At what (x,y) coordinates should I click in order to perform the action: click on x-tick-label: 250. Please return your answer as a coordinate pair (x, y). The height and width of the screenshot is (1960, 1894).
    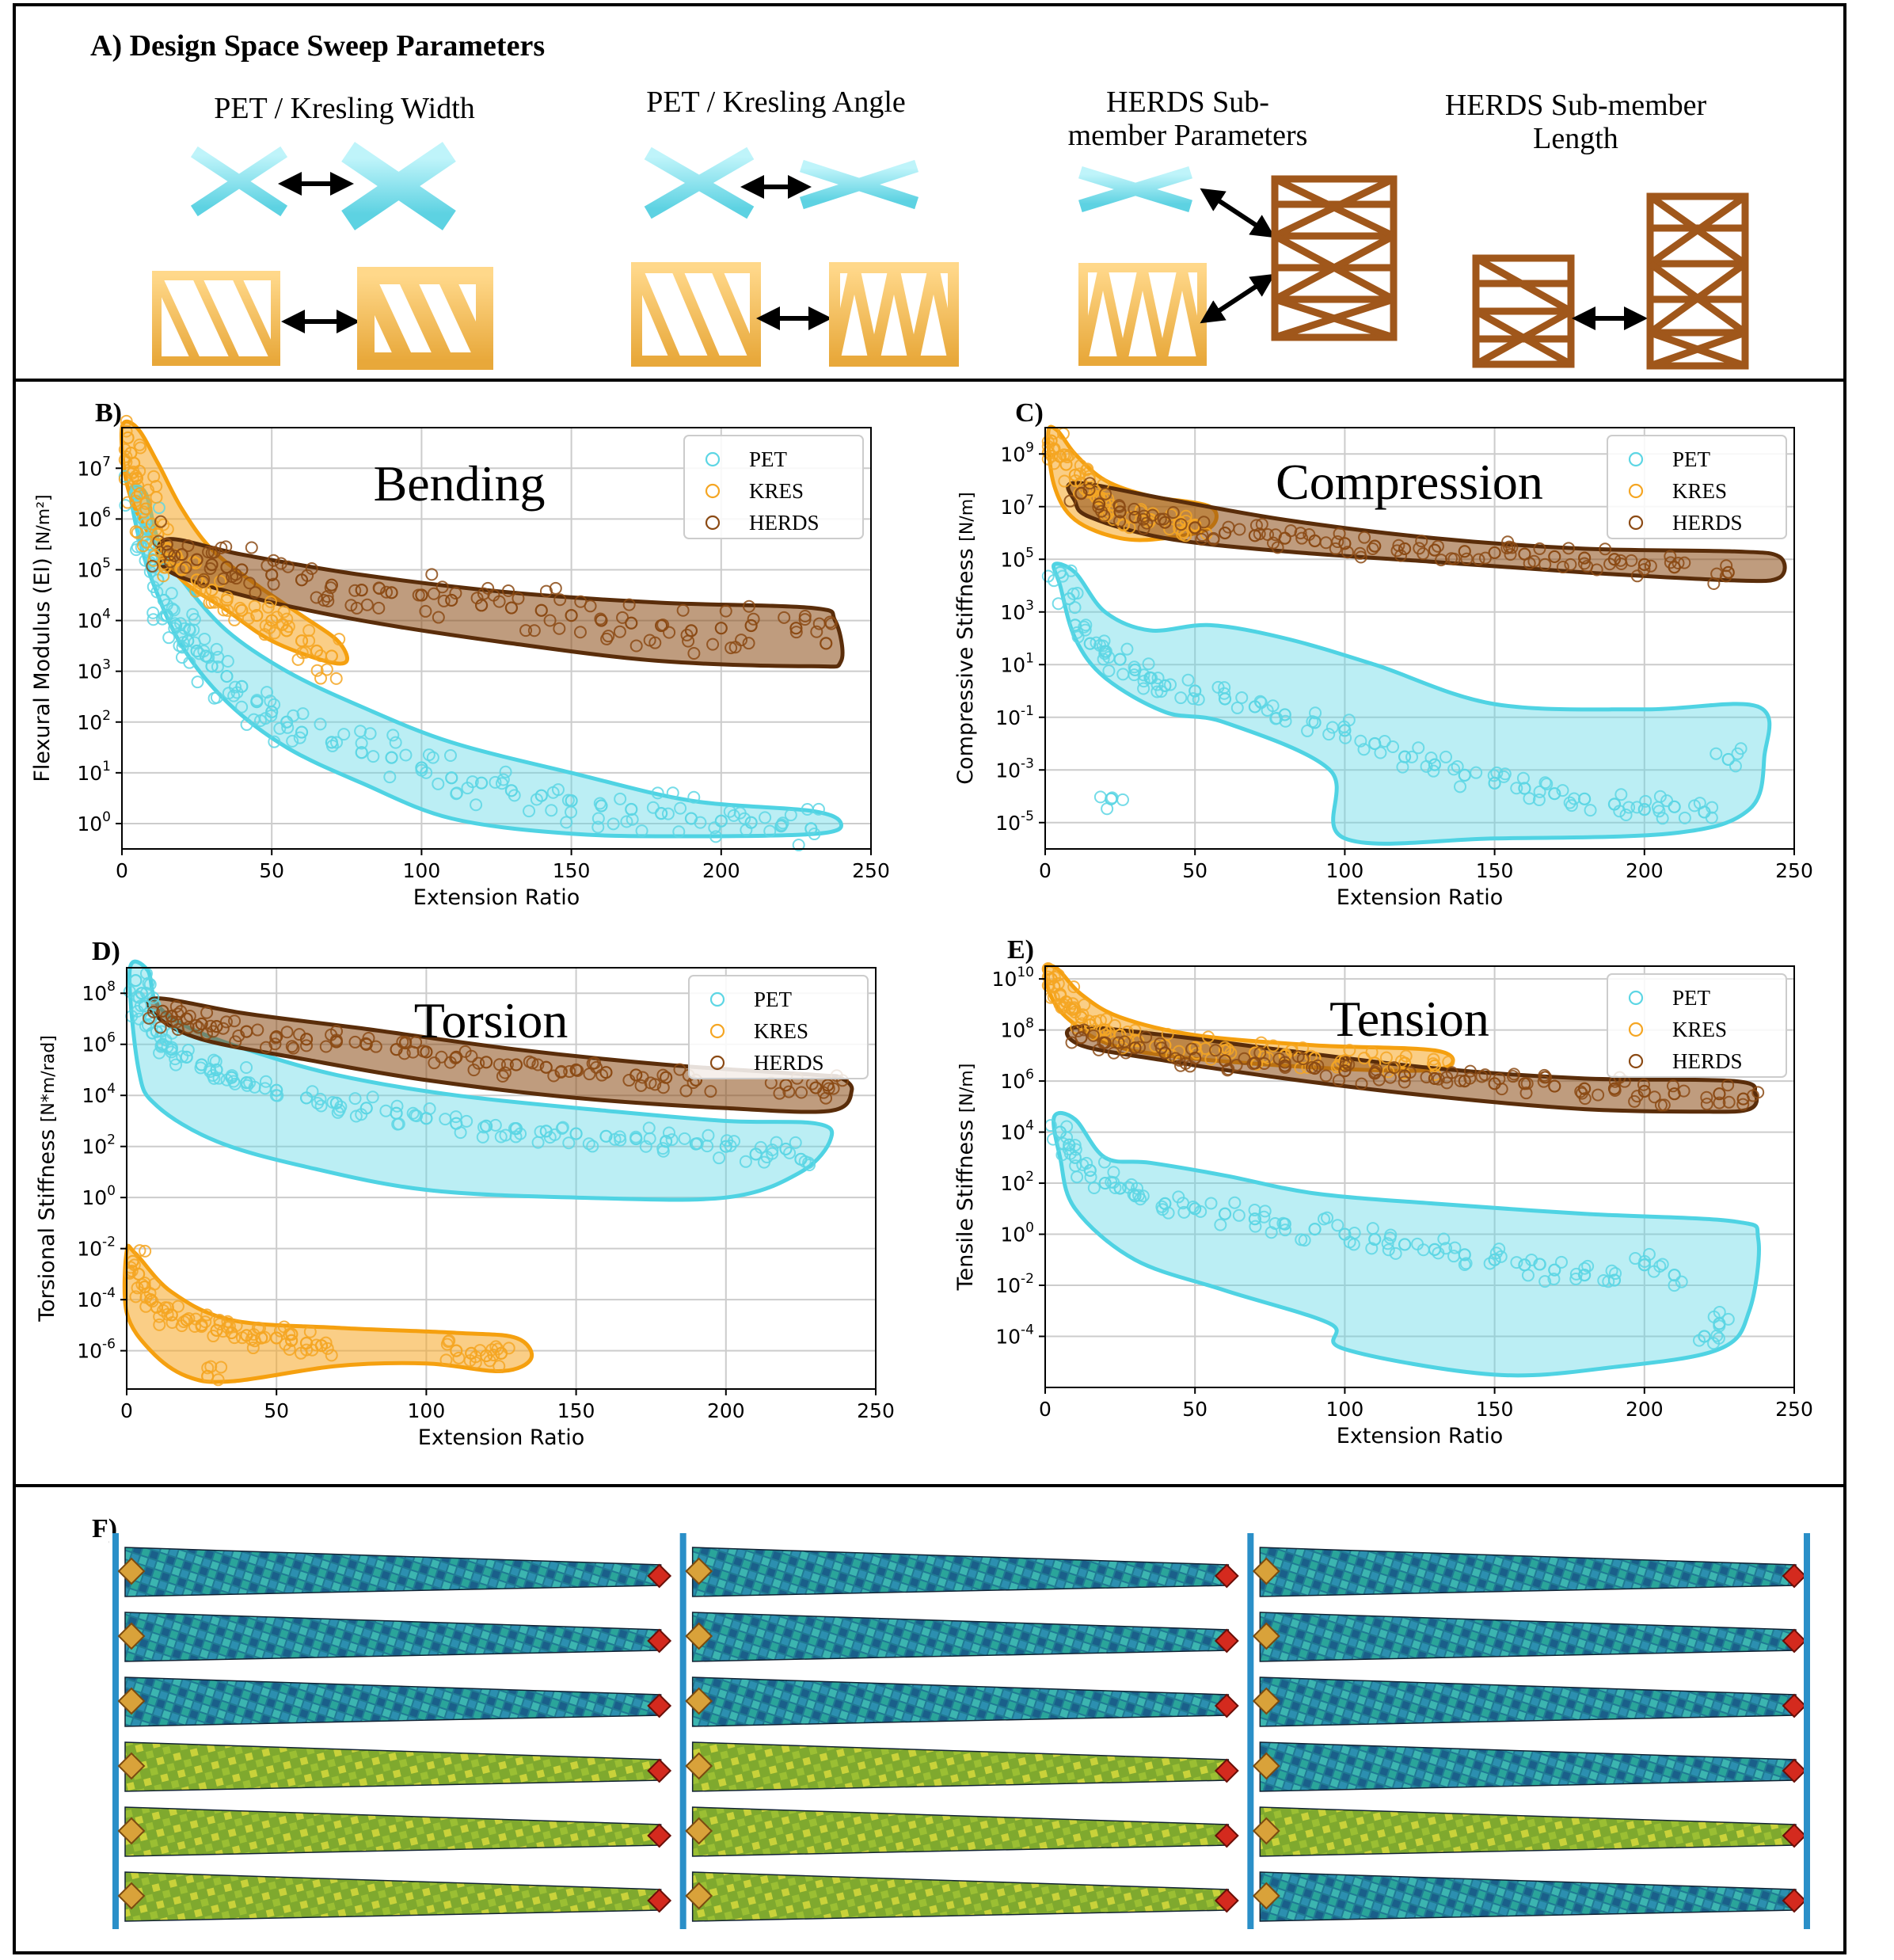
    Looking at the image, I should click on (1794, 1409).